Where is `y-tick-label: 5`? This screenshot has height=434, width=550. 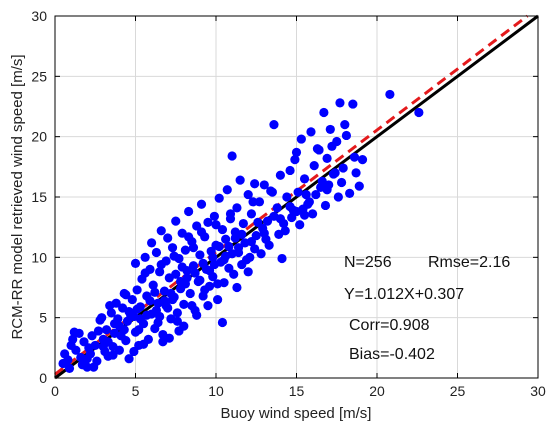 y-tick-label: 5 is located at coordinates (43, 318).